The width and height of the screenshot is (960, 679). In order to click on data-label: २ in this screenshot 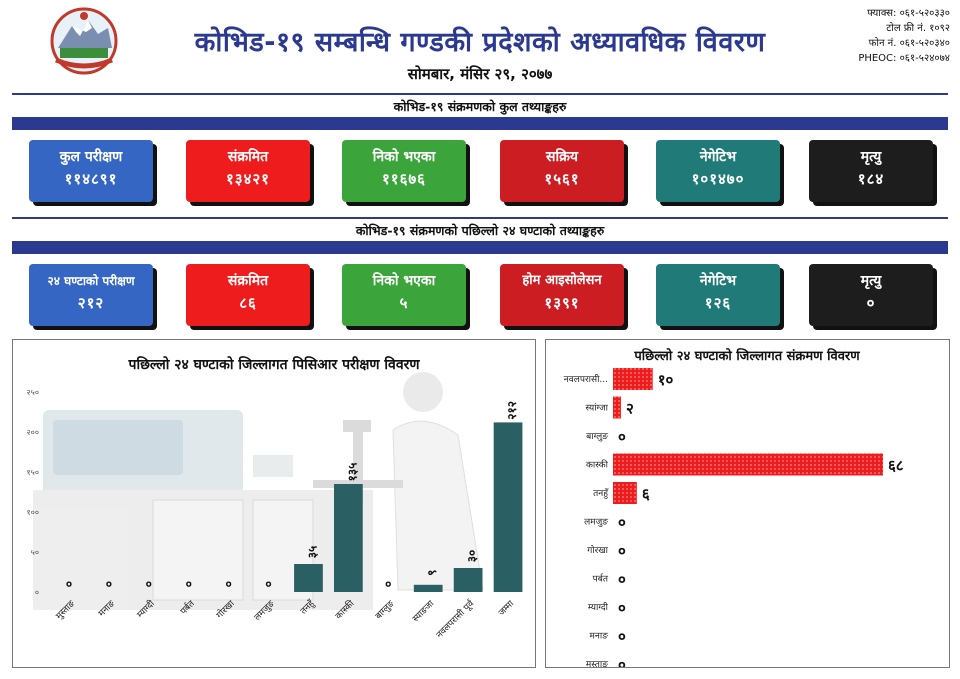, I will do `click(630, 409)`.